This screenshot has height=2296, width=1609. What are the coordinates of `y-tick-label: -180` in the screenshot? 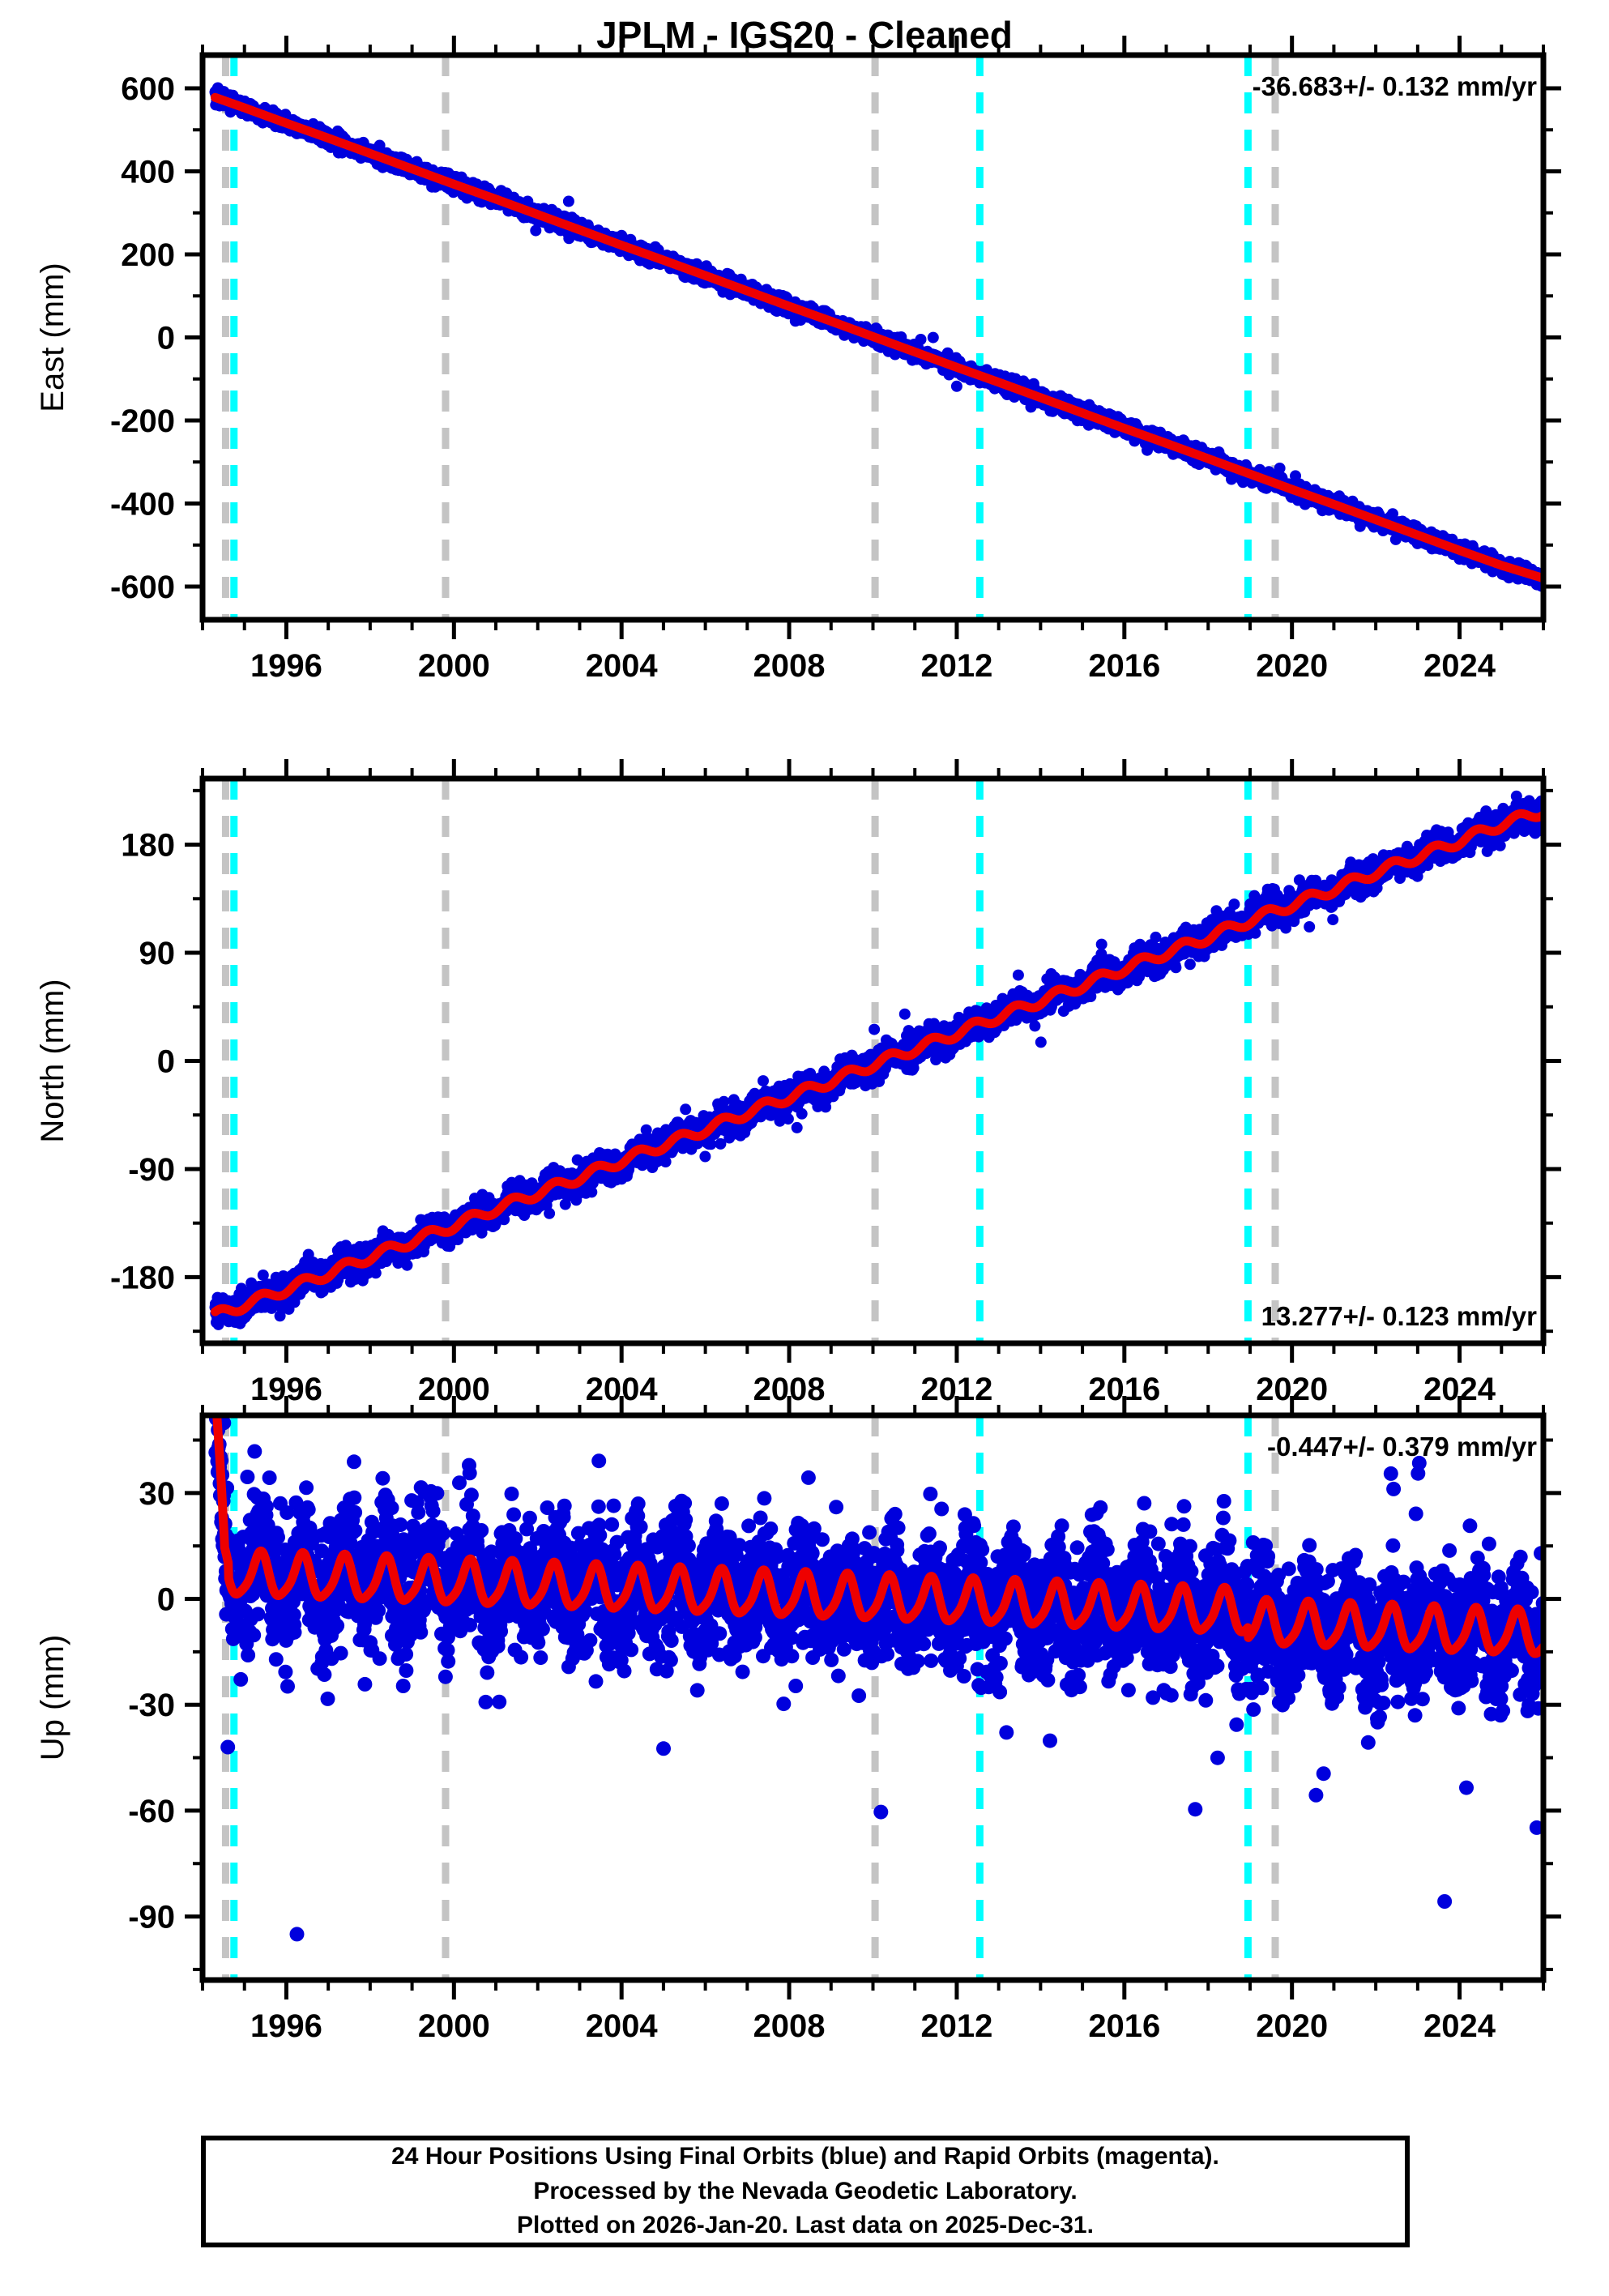 It's located at (142, 1277).